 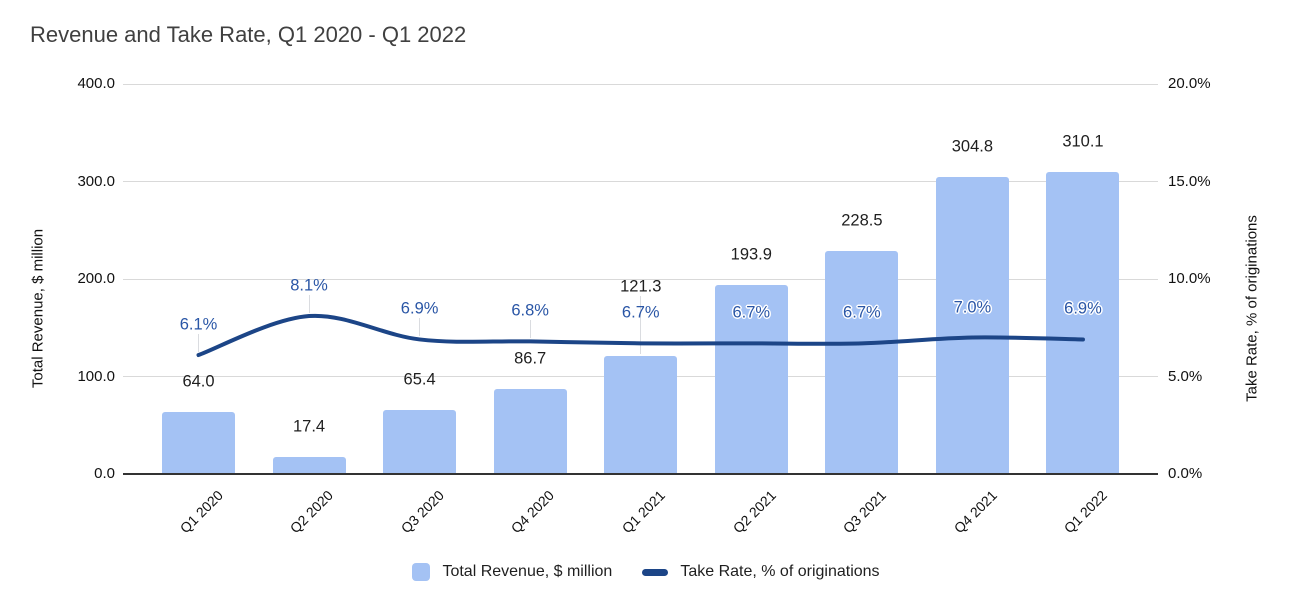 What do you see at coordinates (862, 362) in the screenshot?
I see `bar-q3-2021` at bounding box center [862, 362].